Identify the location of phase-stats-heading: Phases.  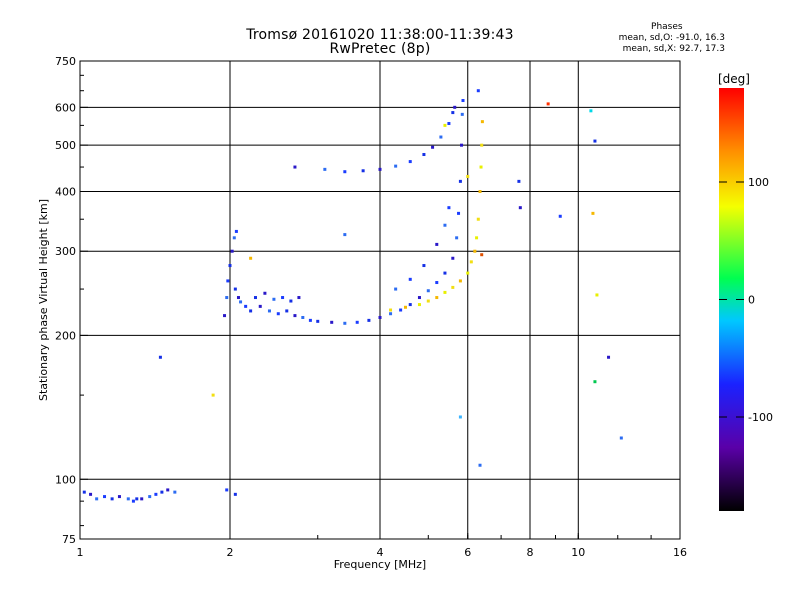
(667, 27).